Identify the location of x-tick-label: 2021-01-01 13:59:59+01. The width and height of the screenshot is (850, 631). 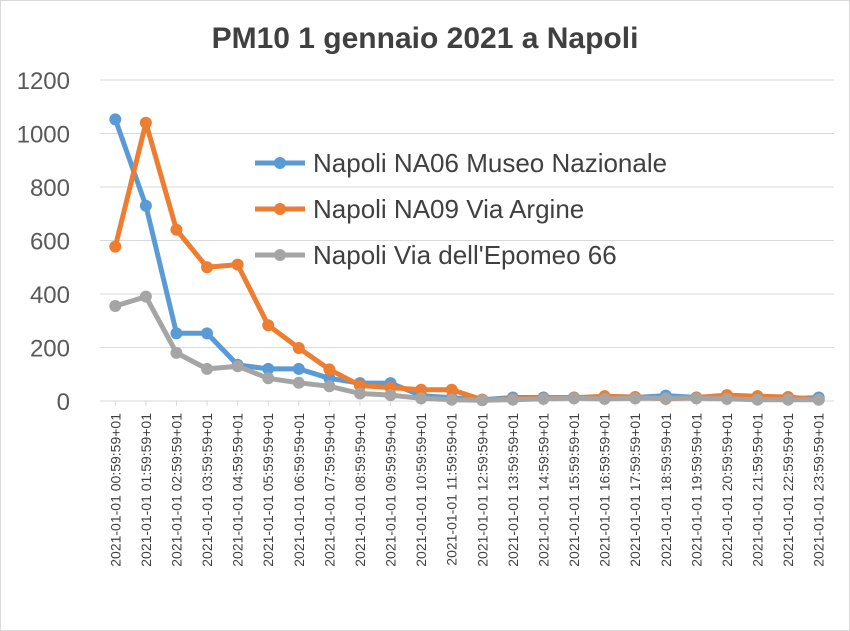
(513, 490).